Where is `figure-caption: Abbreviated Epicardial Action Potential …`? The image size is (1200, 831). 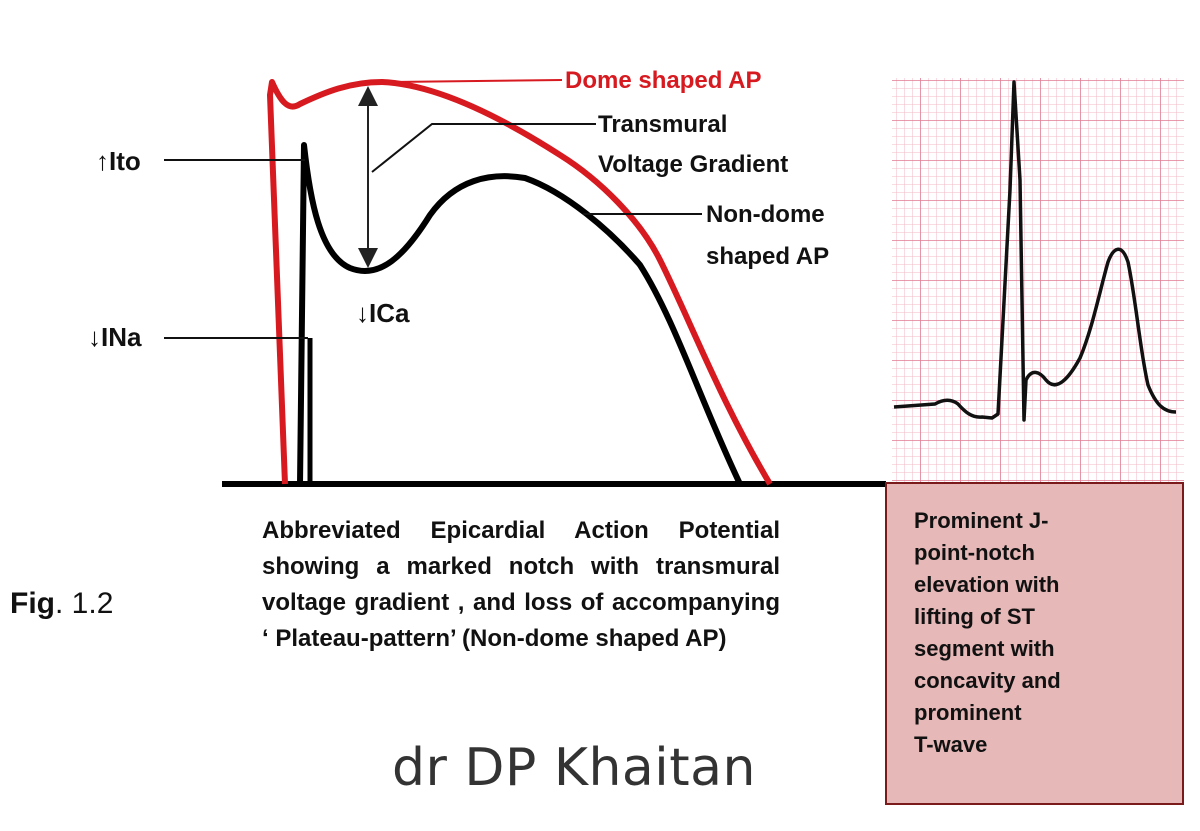 figure-caption: Abbreviated Epicardial Action Potential … is located at coordinates (521, 584).